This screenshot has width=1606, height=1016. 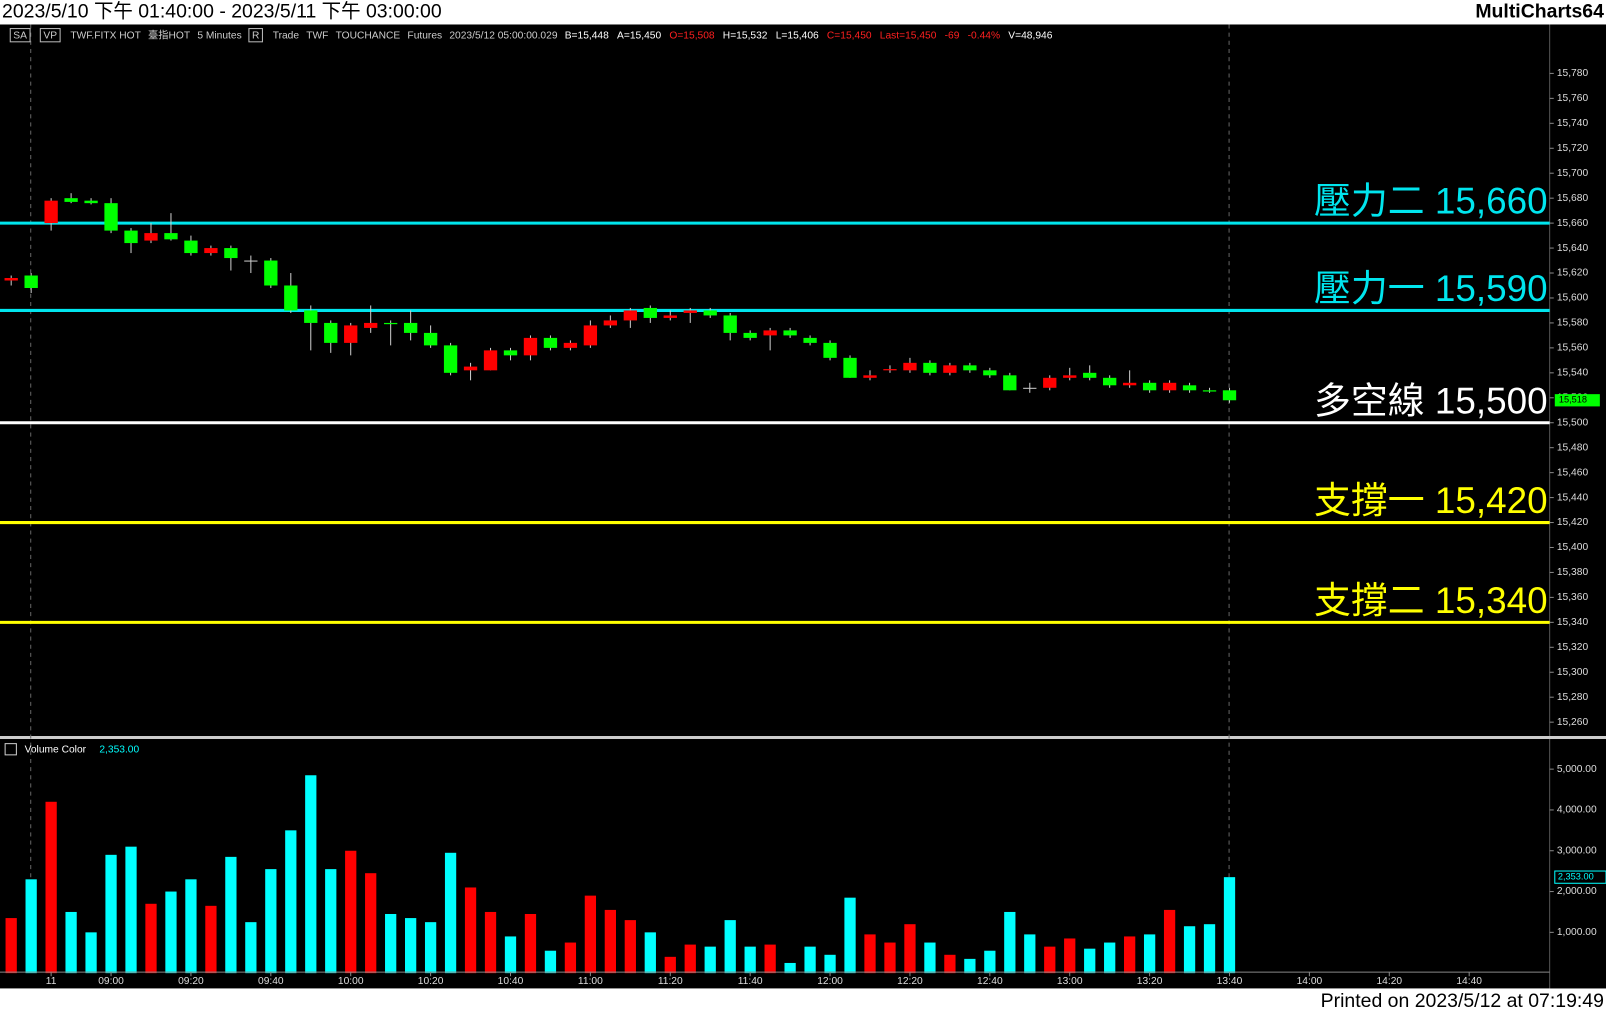 What do you see at coordinates (1573, 497) in the screenshot?
I see `y-tick-label: 15,440` at bounding box center [1573, 497].